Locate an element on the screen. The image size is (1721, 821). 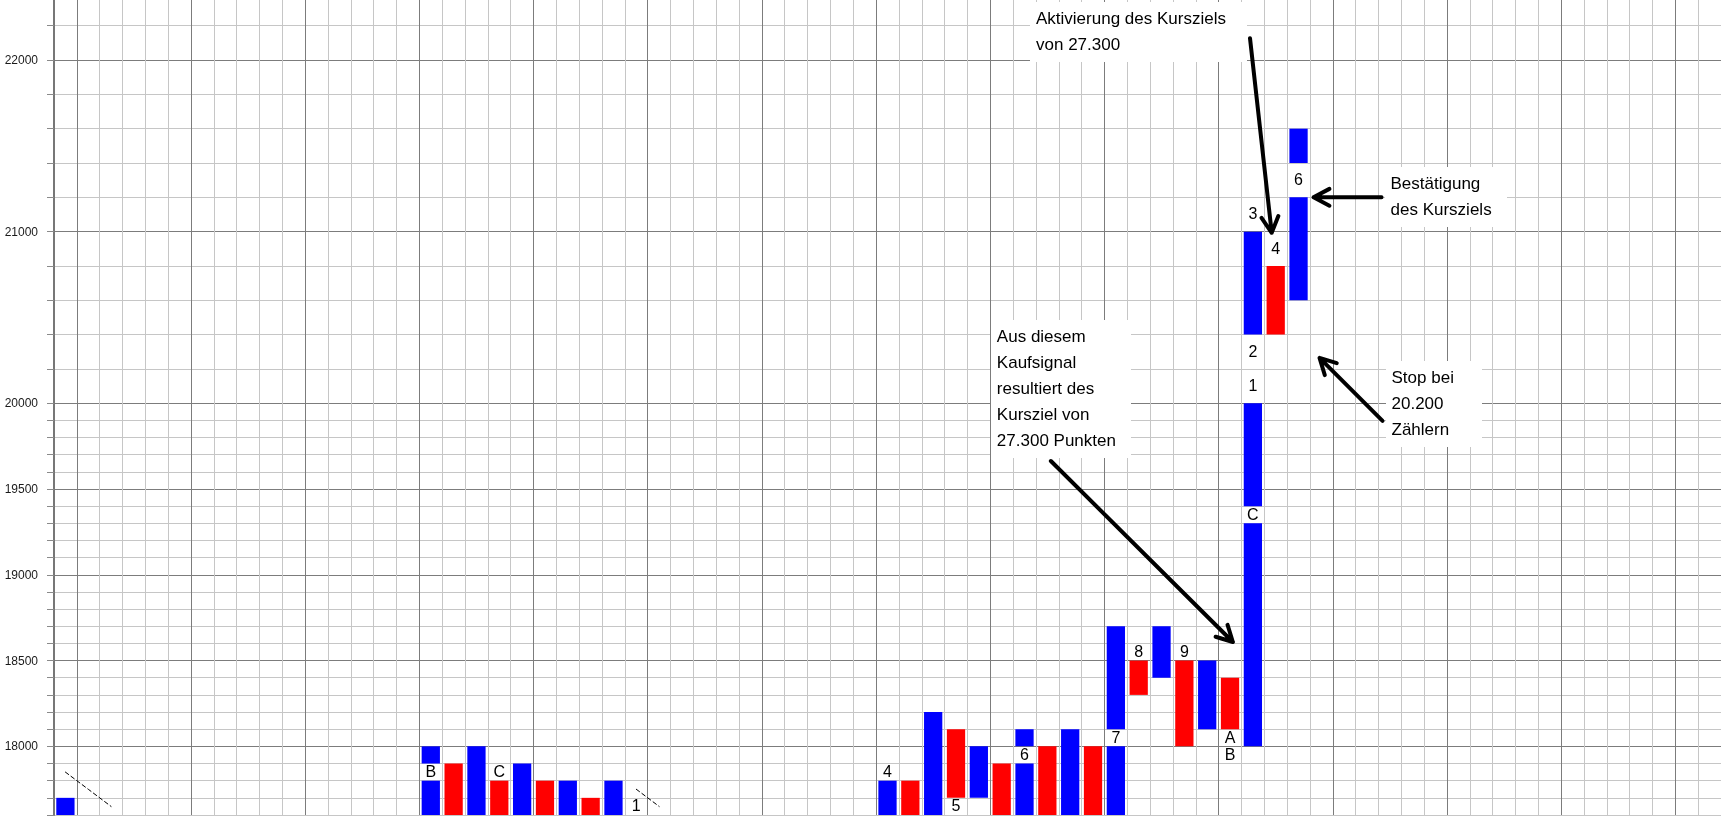
annotation: Aktivierung des Kursziels von 27.300 is located at coordinates (1138, 32).